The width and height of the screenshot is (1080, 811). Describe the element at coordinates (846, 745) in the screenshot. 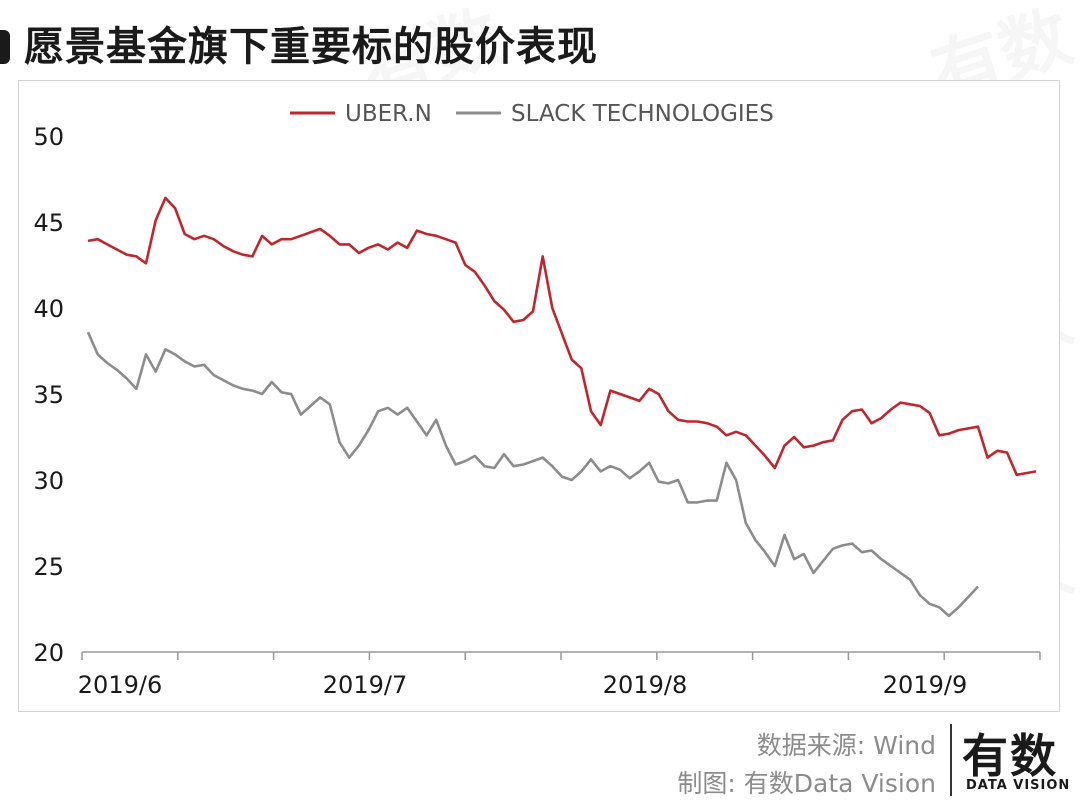

I see `data-source: 数据来源: Wind` at that location.